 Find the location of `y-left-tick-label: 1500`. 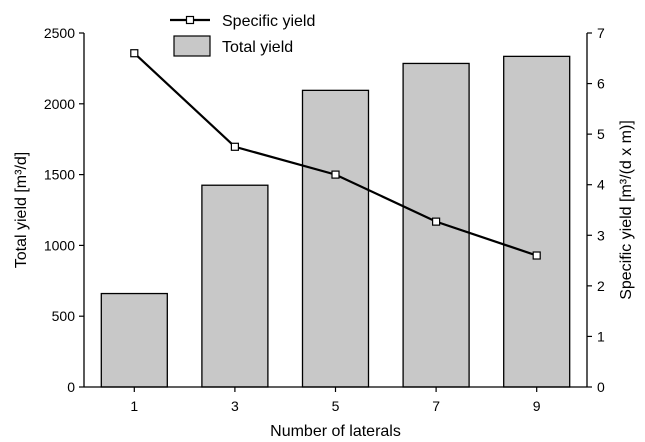

y-left-tick-label: 1500 is located at coordinates (59, 175).